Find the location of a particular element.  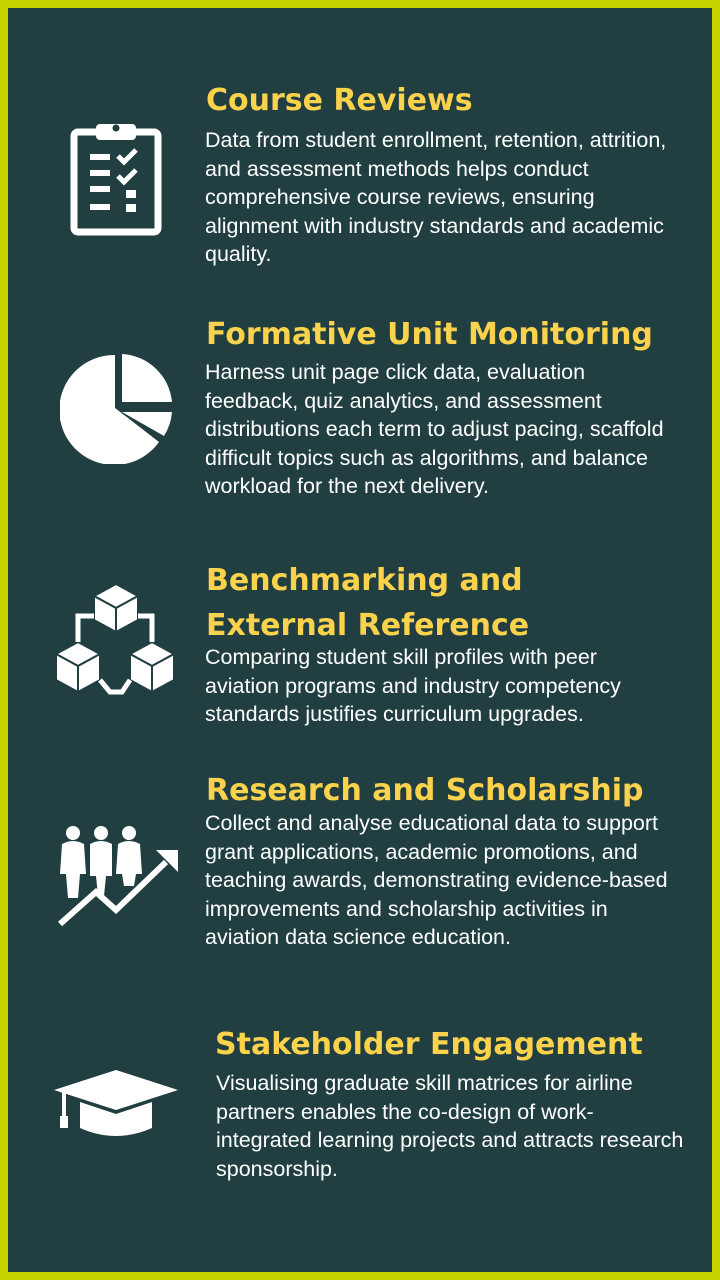

clipboard-checklist-icon is located at coordinates (116, 178).